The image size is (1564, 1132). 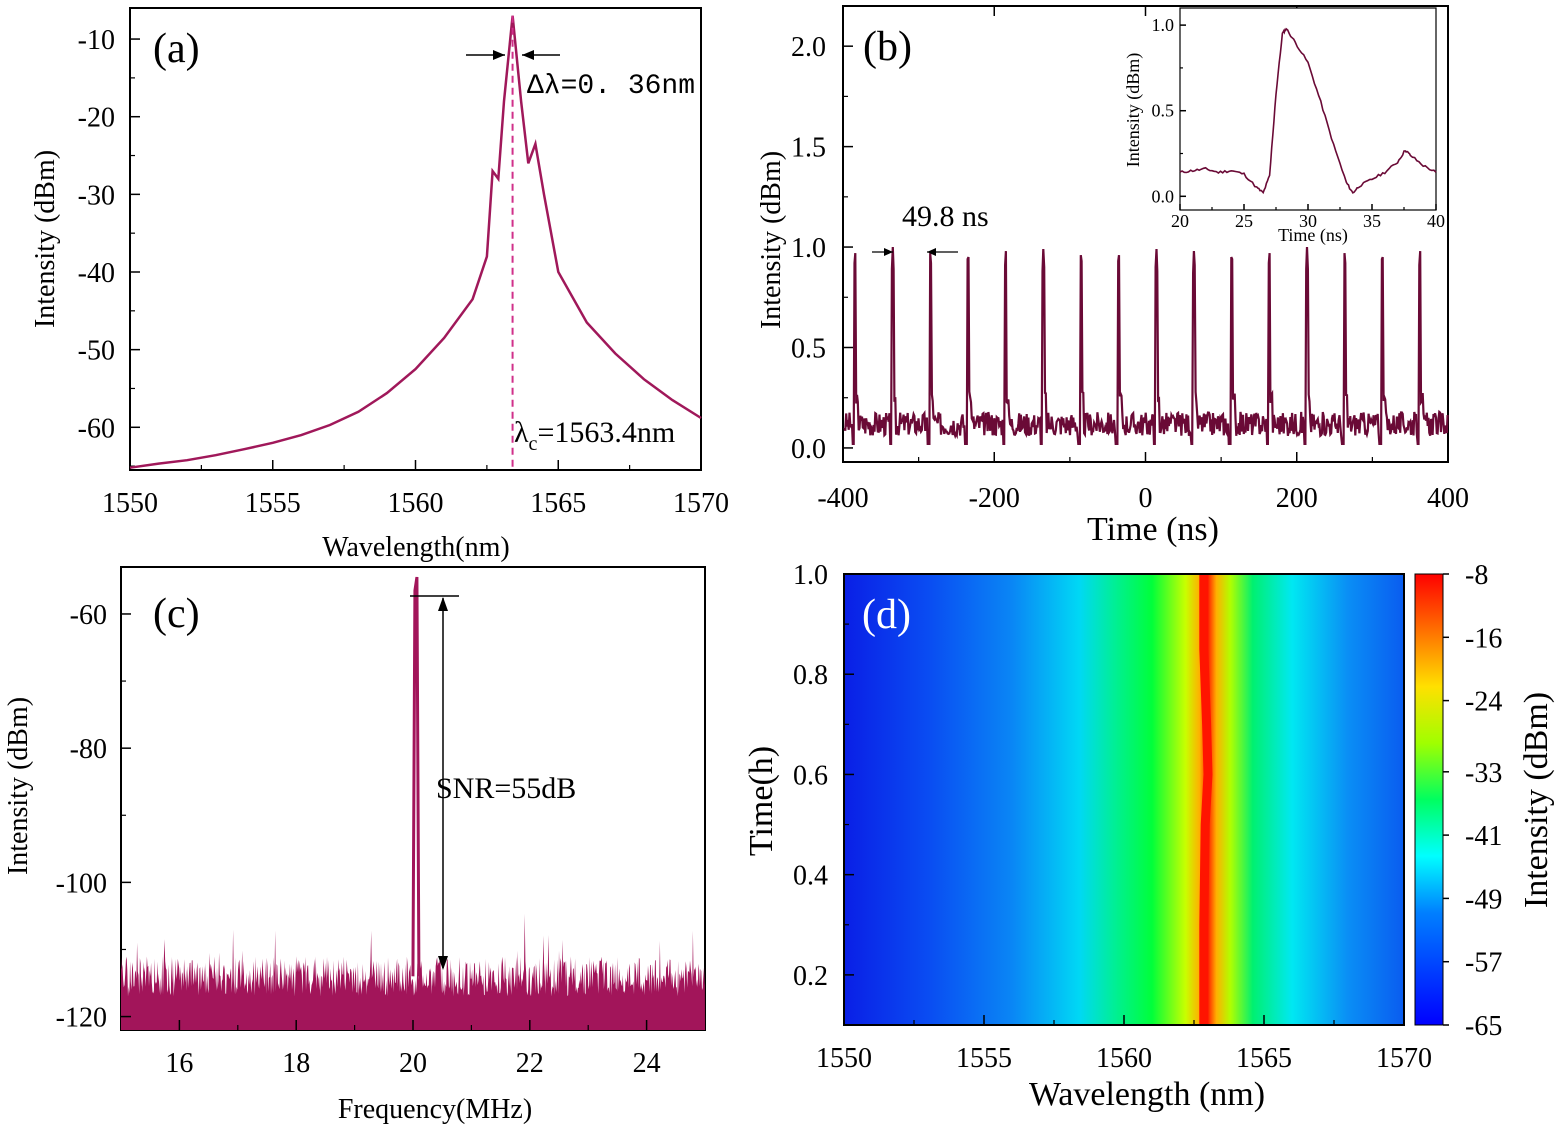 I want to click on panel-c-noise-floor, so click(x=413, y=971).